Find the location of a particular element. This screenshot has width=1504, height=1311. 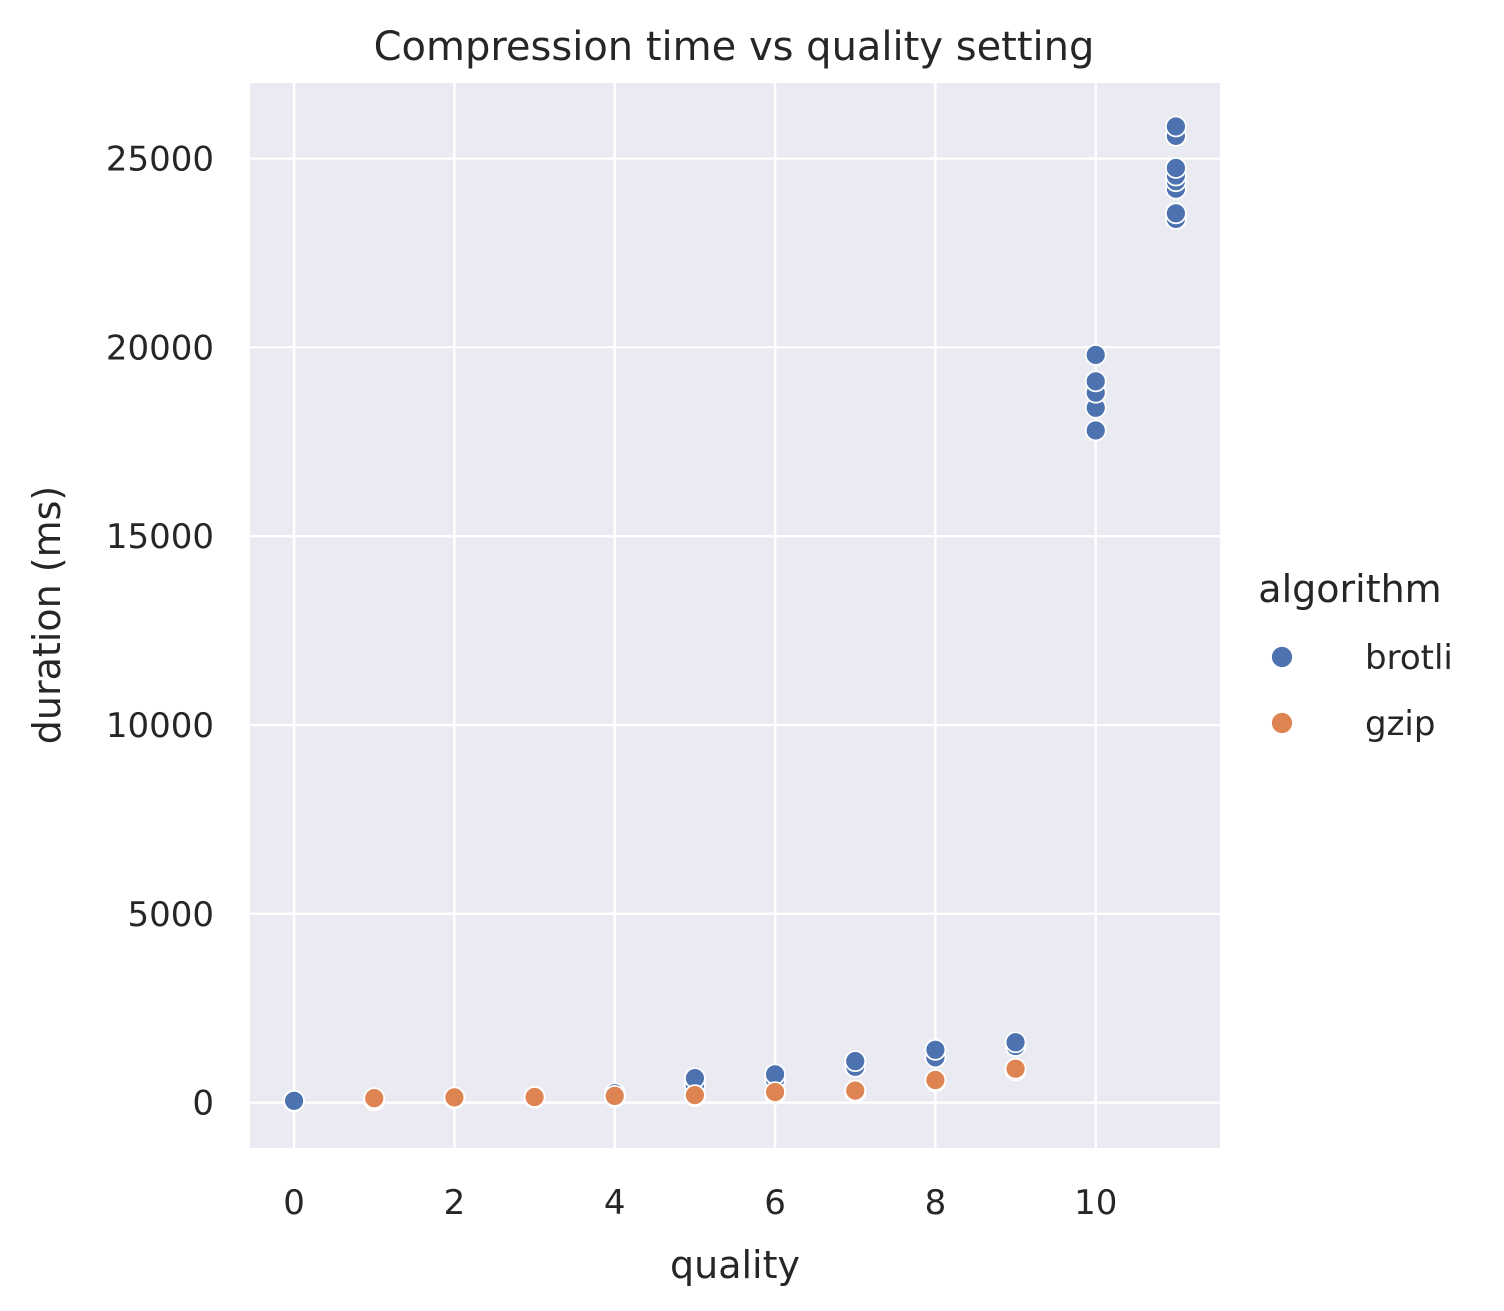

x-tick-label: 8 is located at coordinates (936, 1203).